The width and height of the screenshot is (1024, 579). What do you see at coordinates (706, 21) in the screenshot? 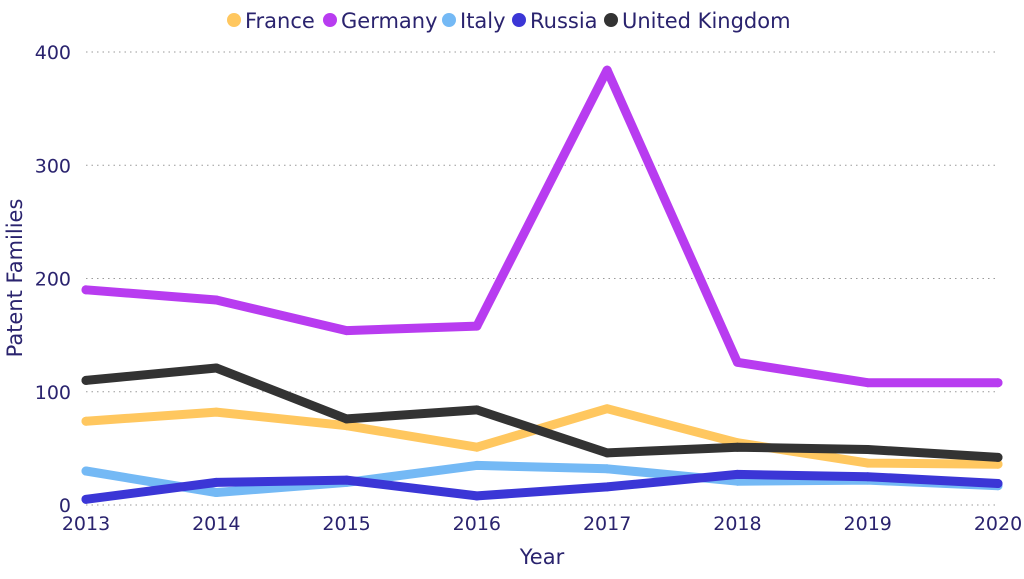
I see `legend-label-united-kingdom: United Kingdom` at bounding box center [706, 21].